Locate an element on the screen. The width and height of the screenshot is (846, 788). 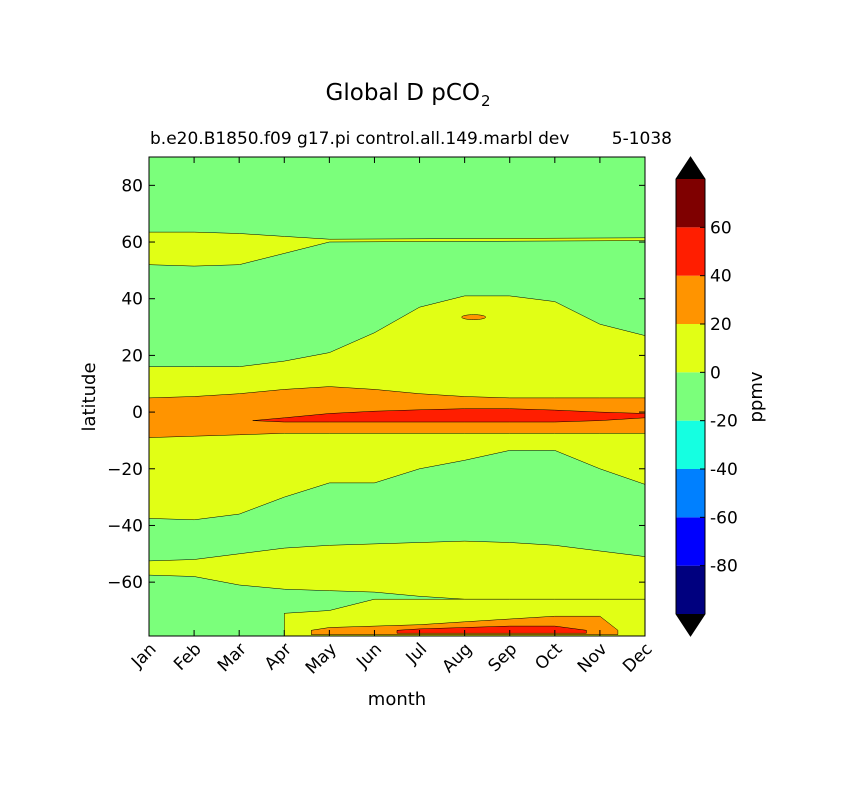
x-tick-label: May is located at coordinates (321, 658).